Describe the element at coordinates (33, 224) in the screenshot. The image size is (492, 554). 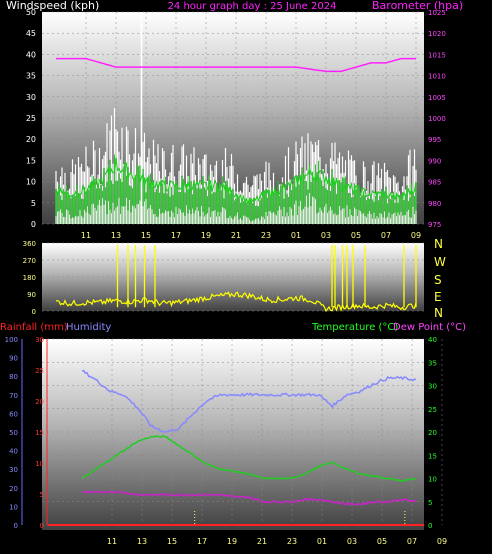
I see `wind-y-tick-label: 0` at that location.